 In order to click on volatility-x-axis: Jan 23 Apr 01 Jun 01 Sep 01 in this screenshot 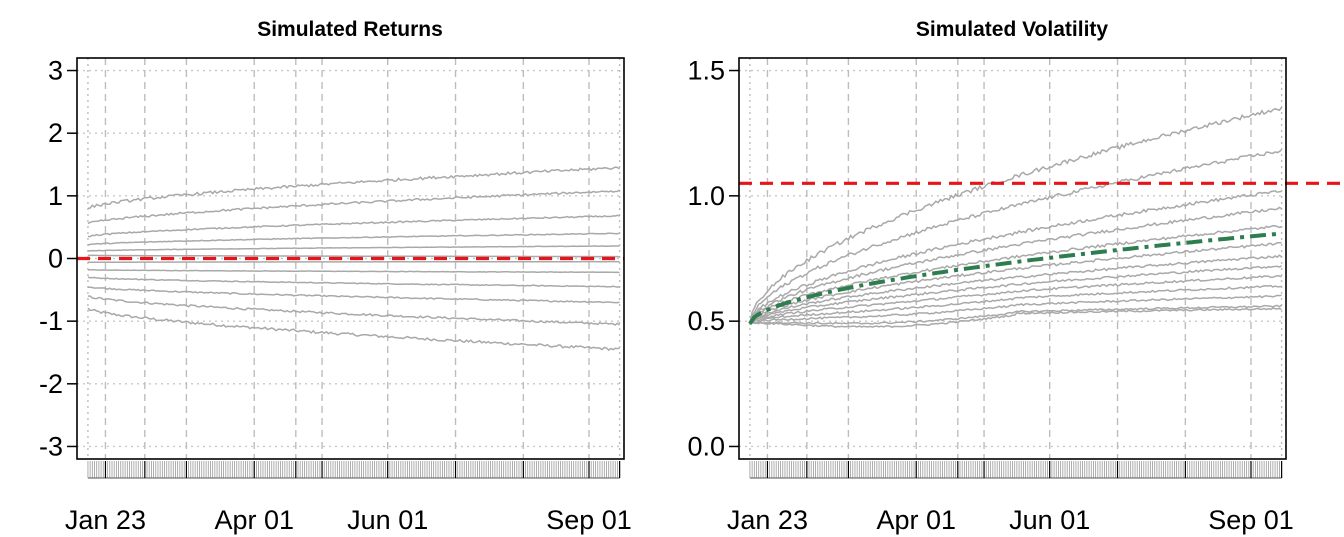, I will do `click(1010, 498)`.